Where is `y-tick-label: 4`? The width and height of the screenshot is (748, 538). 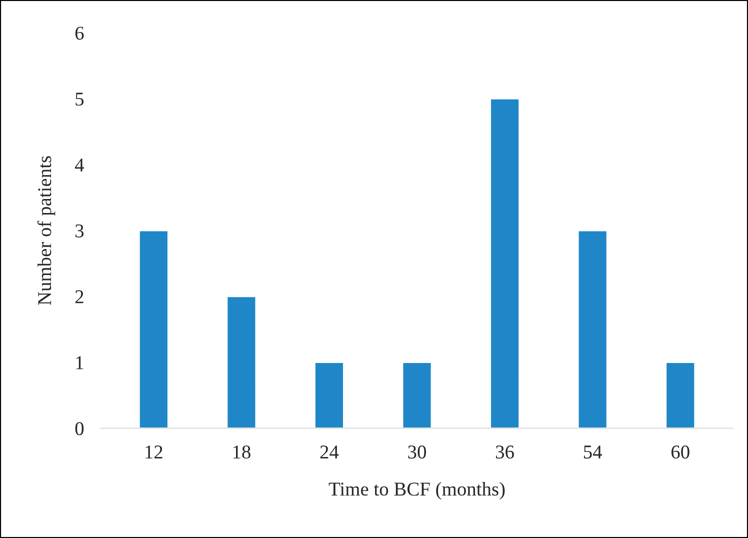
y-tick-label: 4 is located at coordinates (79, 165).